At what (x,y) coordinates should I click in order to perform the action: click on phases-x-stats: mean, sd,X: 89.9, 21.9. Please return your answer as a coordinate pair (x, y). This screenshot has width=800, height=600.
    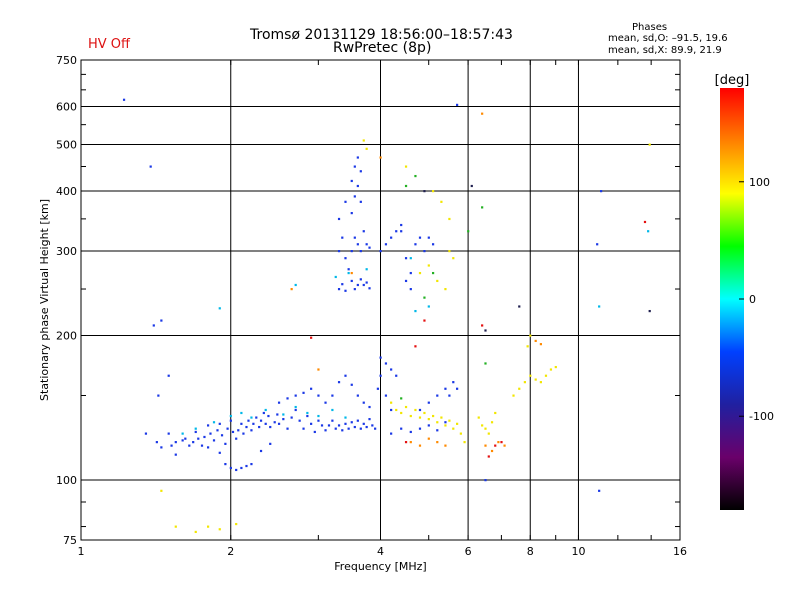
    Looking at the image, I should click on (665, 50).